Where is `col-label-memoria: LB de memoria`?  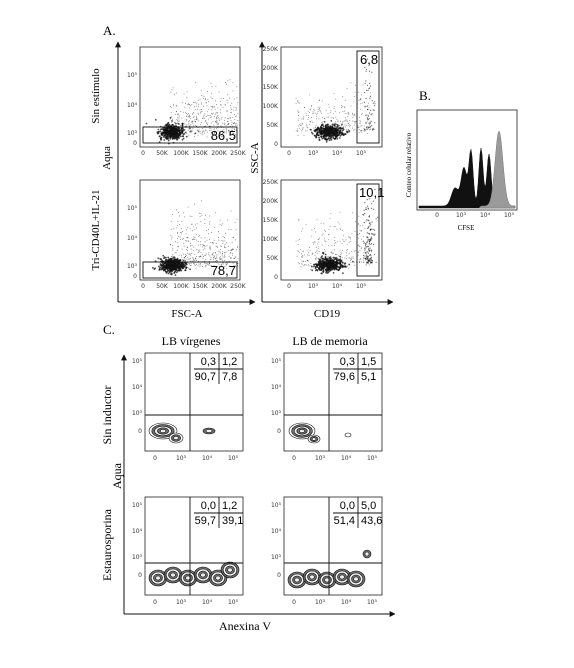 col-label-memoria: LB de memoria is located at coordinates (330, 341).